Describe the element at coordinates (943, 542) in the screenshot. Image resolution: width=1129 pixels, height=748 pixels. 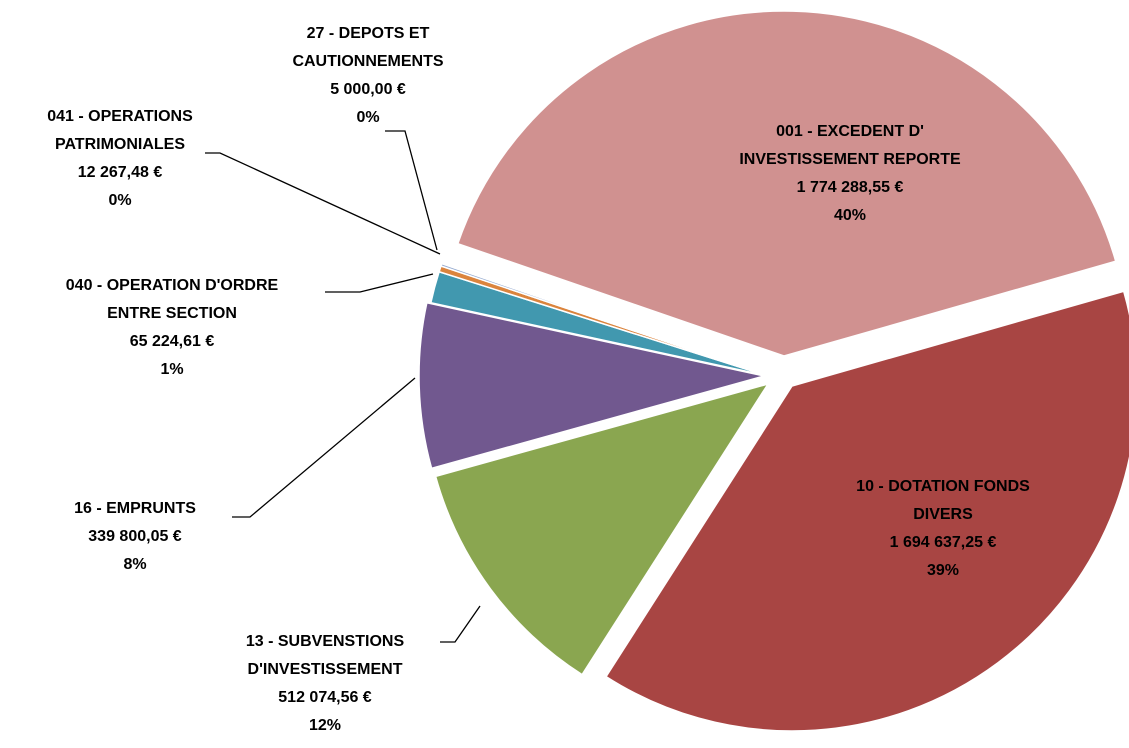
I see `amount-label: 1 694 637,25 €` at that location.